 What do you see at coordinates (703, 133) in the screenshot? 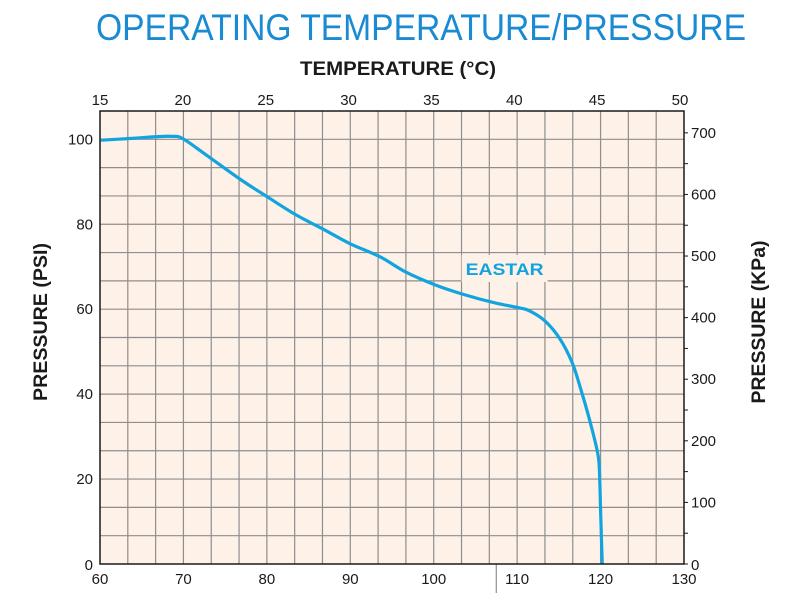
I see `y-right-tick-label: 700` at bounding box center [703, 133].